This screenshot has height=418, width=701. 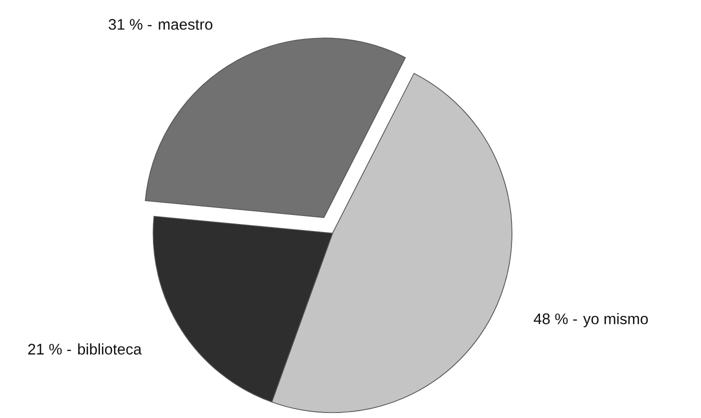 I want to click on slice-label: biblioteca, so click(x=110, y=349).